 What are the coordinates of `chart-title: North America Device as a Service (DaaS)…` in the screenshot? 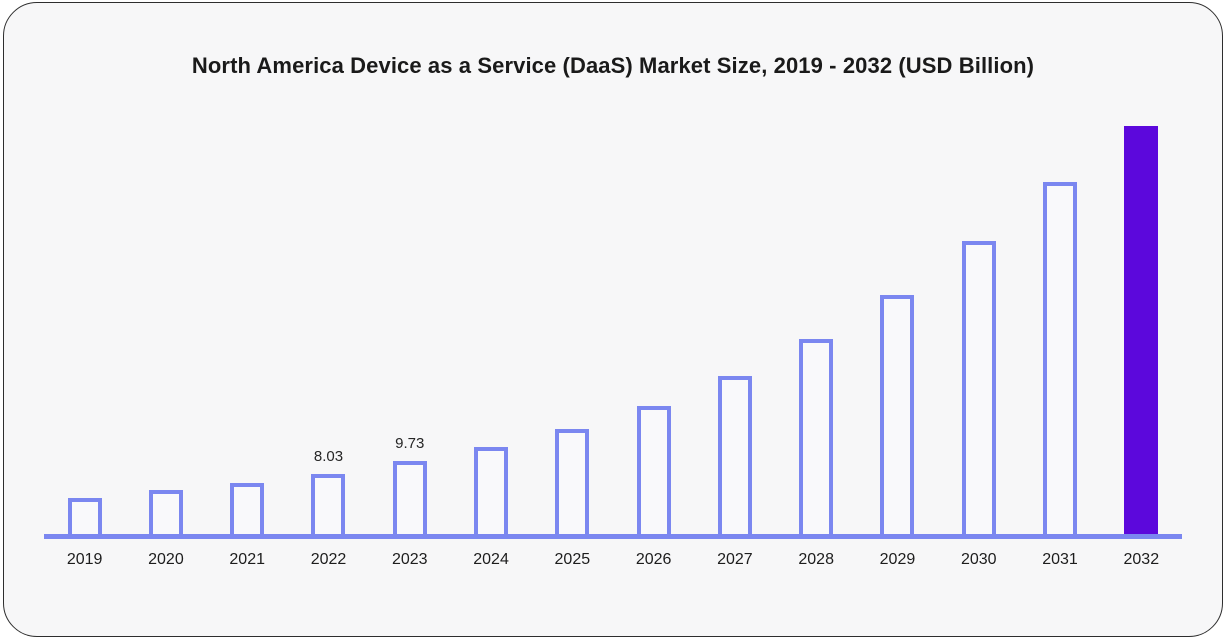 It's located at (613, 65).